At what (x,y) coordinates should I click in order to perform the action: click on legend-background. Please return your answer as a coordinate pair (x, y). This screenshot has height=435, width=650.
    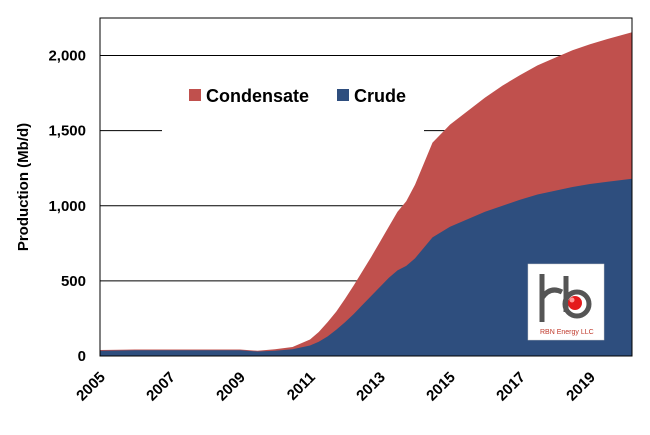
    Looking at the image, I should click on (293, 107).